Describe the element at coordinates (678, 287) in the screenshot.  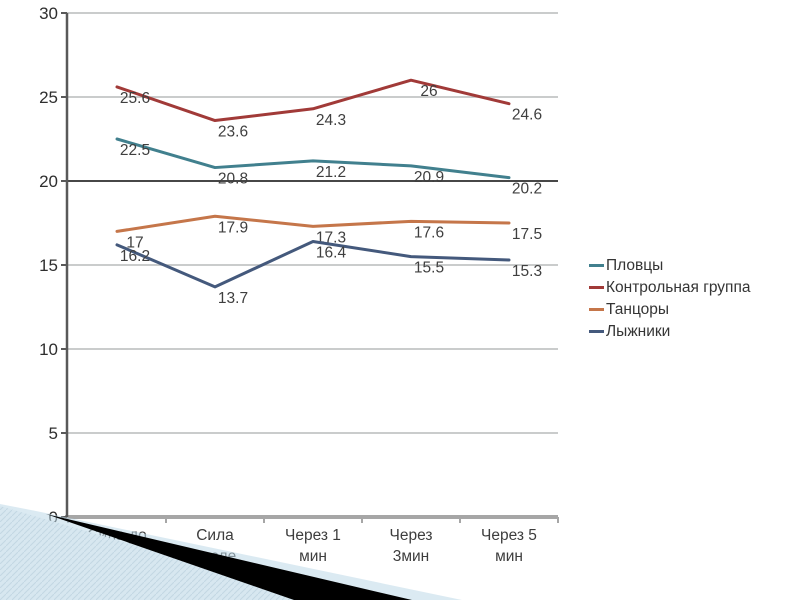
I see `legend-label: Контрольная группа` at that location.